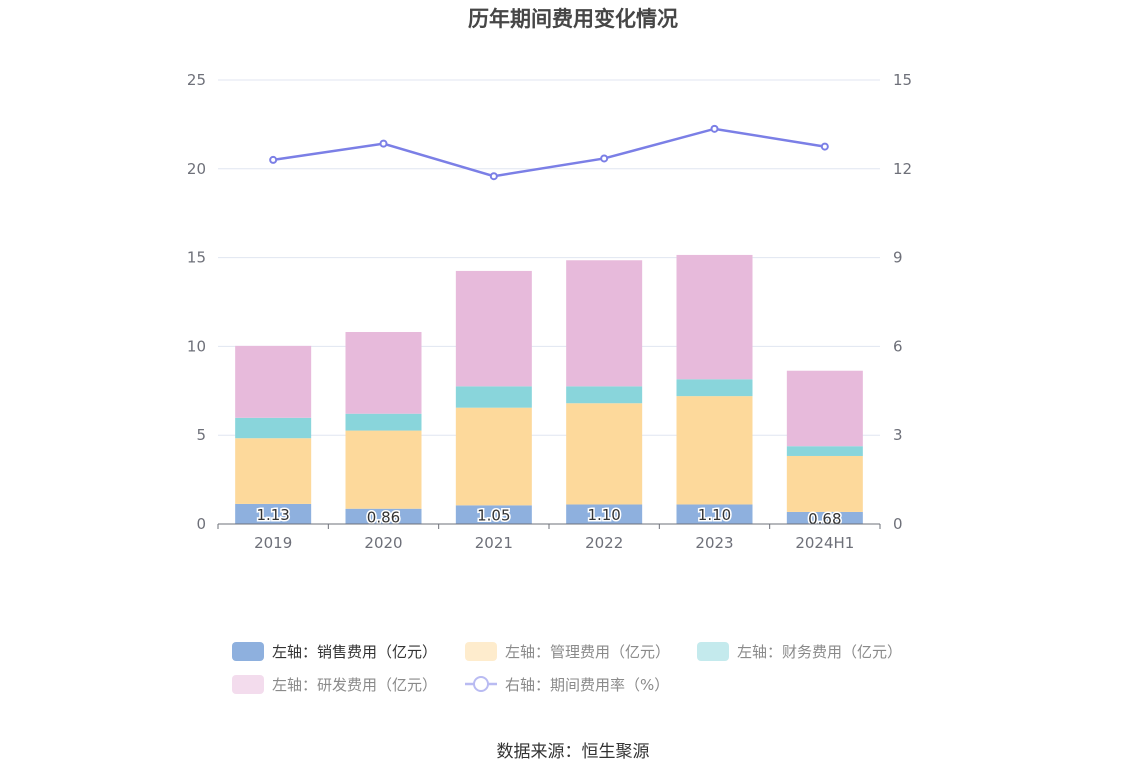 This screenshot has width=1147, height=776. Describe the element at coordinates (383, 543) in the screenshot. I see `x-tick-label: 2020` at that location.